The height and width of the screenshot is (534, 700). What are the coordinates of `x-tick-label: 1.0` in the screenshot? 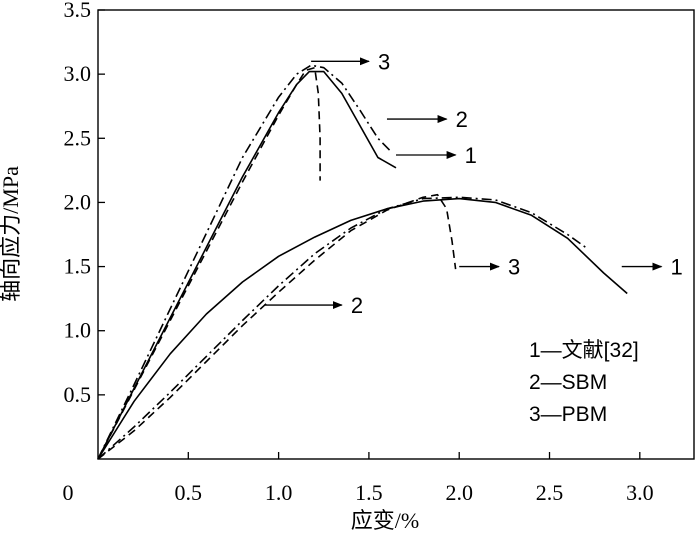 It's located at (279, 492).